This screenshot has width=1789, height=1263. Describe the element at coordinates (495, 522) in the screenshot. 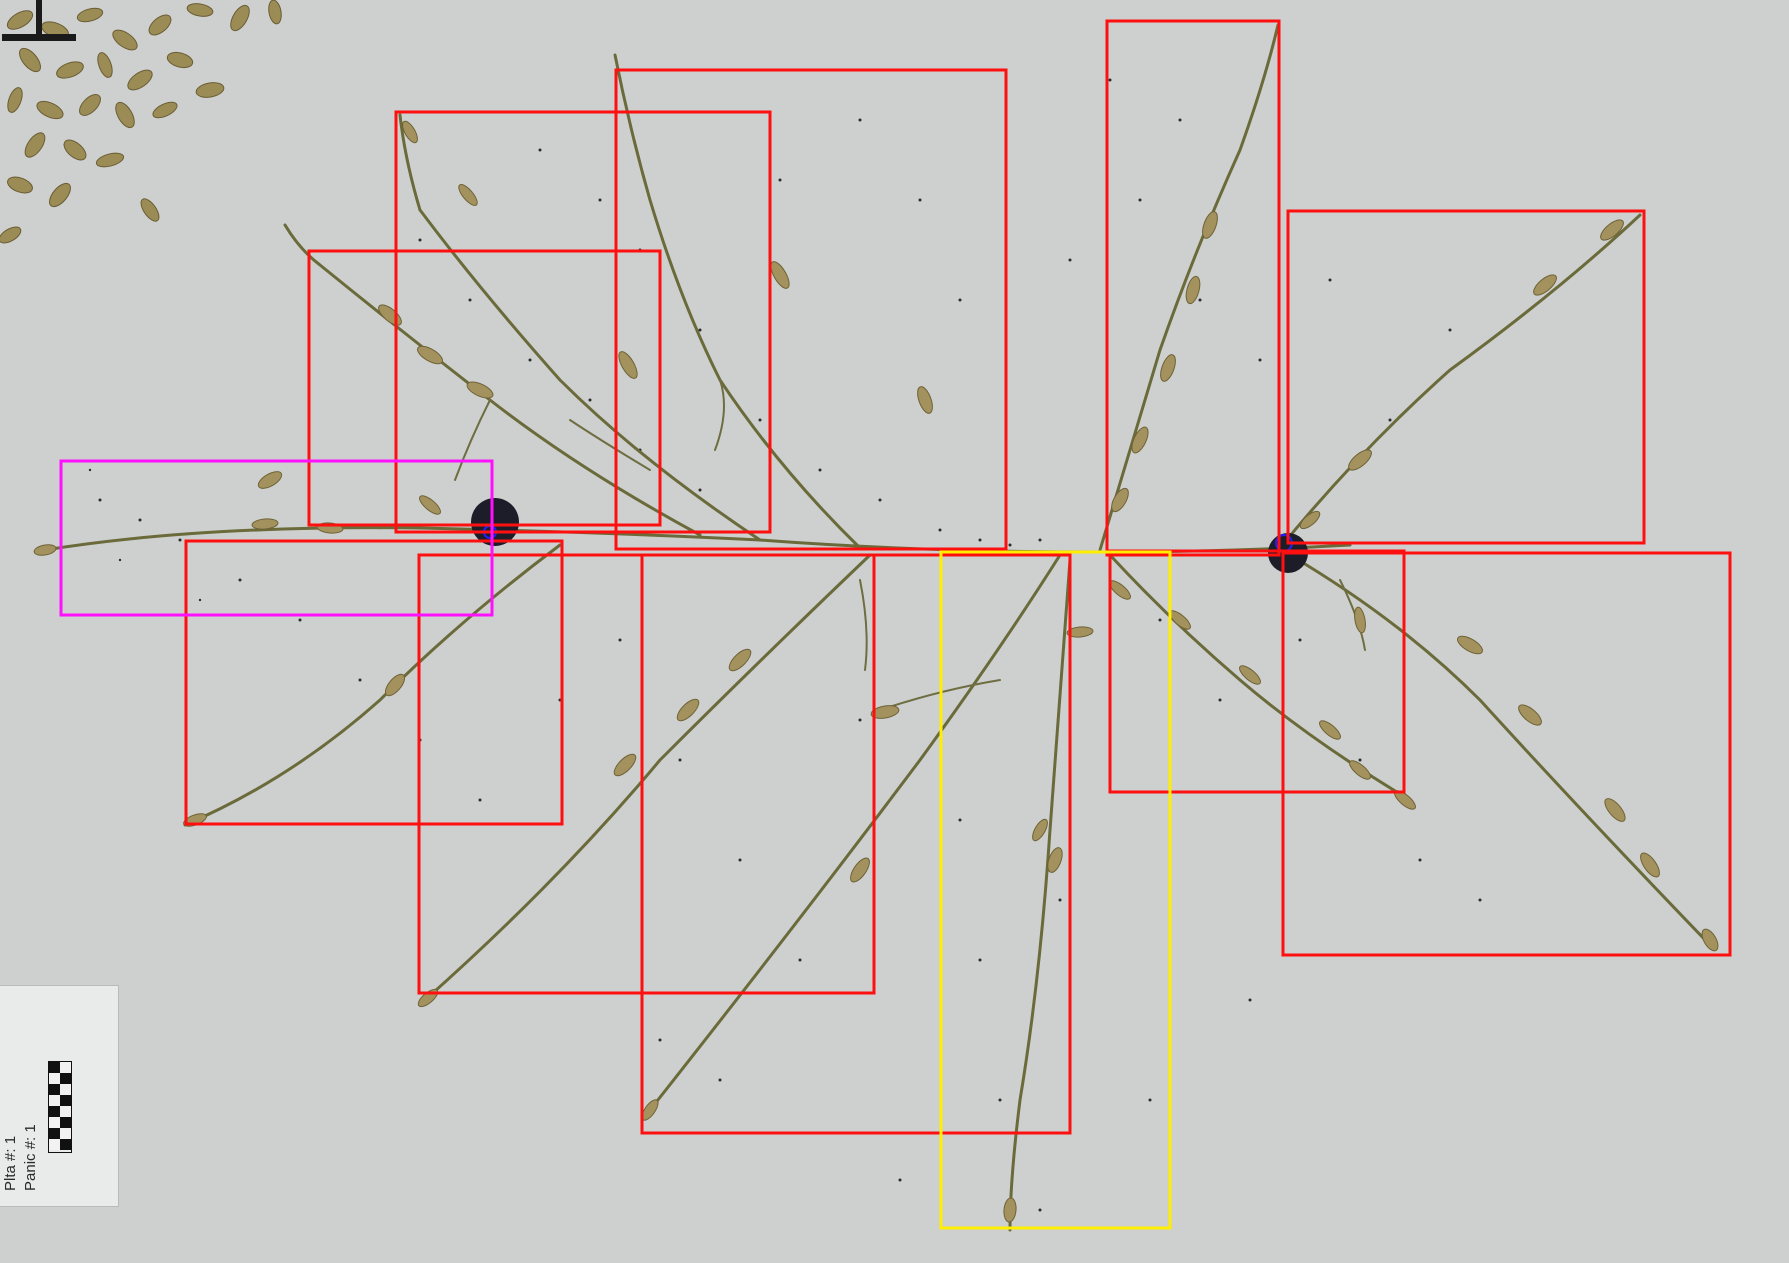

I see `junction-marker-left` at that location.